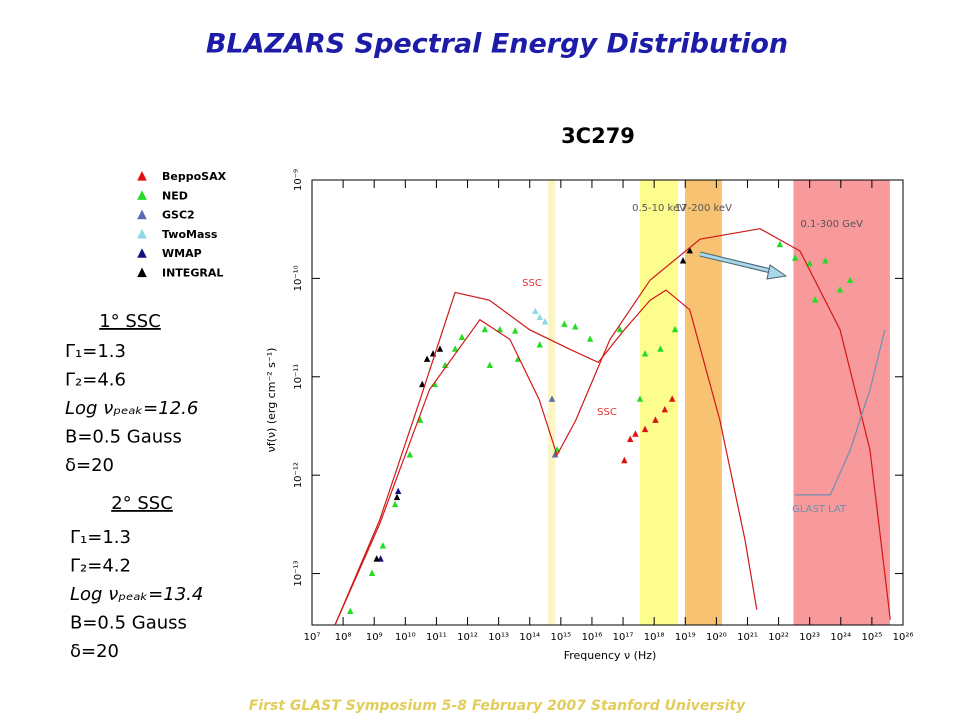 This screenshot has height=724, width=960. Describe the element at coordinates (136, 594) in the screenshot. I see `panel-line: Log νₚₑₐₖ=13.4` at that location.